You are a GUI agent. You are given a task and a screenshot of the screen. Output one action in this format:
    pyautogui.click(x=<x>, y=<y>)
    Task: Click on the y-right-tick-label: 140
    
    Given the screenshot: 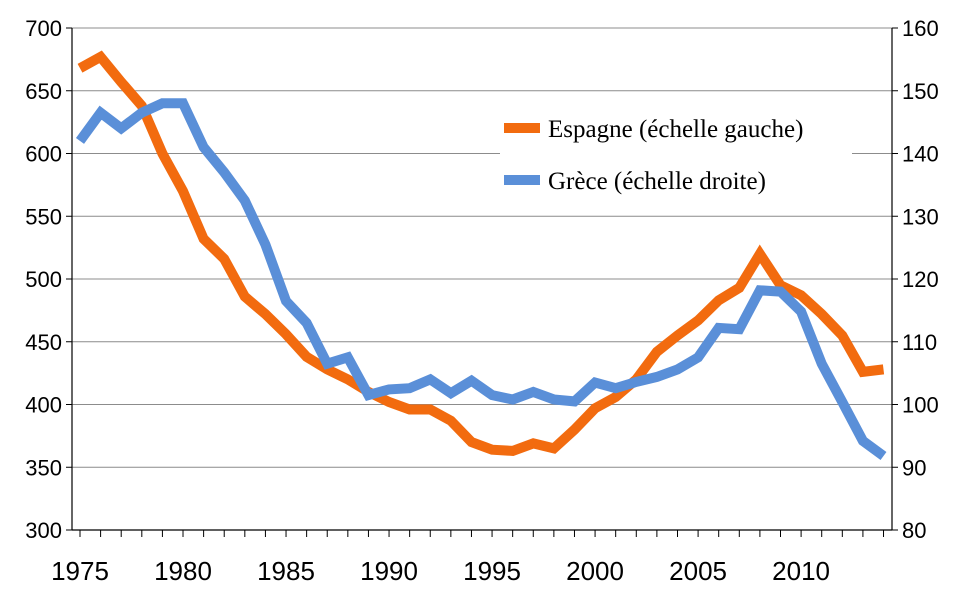 What is the action you would take?
    pyautogui.click(x=920, y=154)
    